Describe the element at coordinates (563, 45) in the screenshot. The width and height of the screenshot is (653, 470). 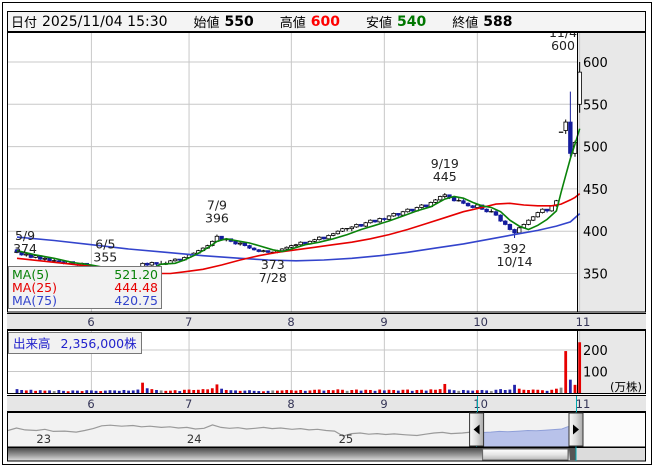
I see `price-annotation: 600` at that location.